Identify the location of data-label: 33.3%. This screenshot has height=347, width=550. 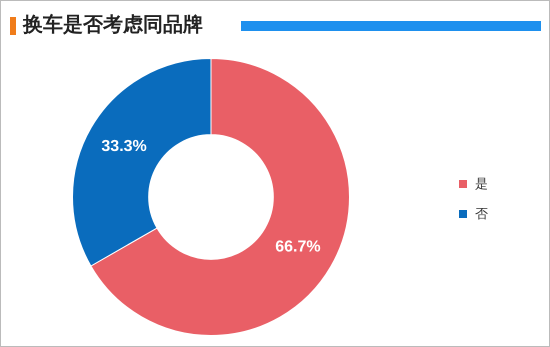
(124, 147).